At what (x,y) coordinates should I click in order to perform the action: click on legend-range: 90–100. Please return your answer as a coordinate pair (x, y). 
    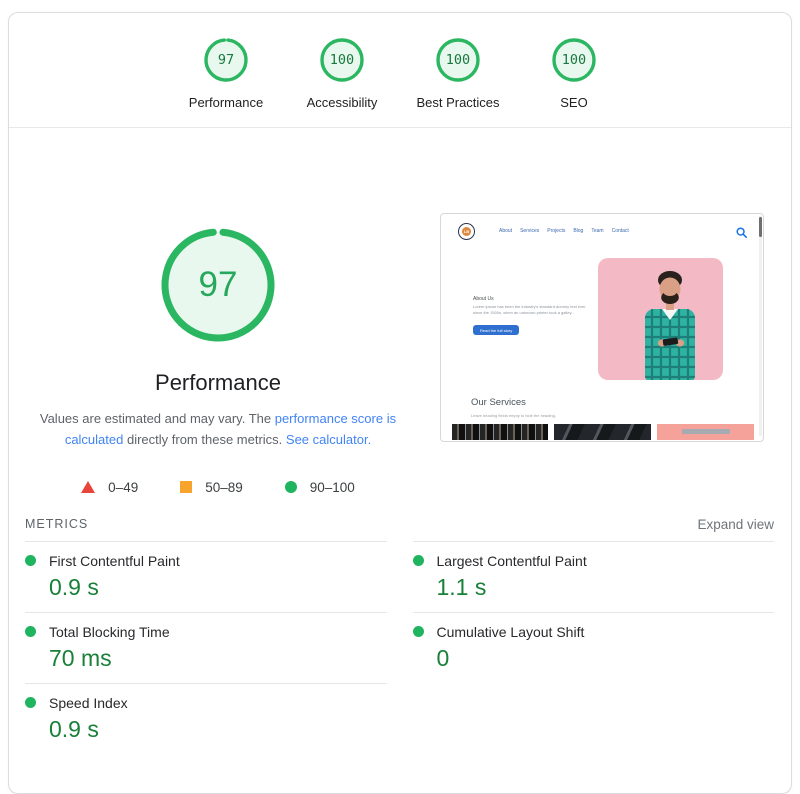
    Looking at the image, I should click on (332, 487).